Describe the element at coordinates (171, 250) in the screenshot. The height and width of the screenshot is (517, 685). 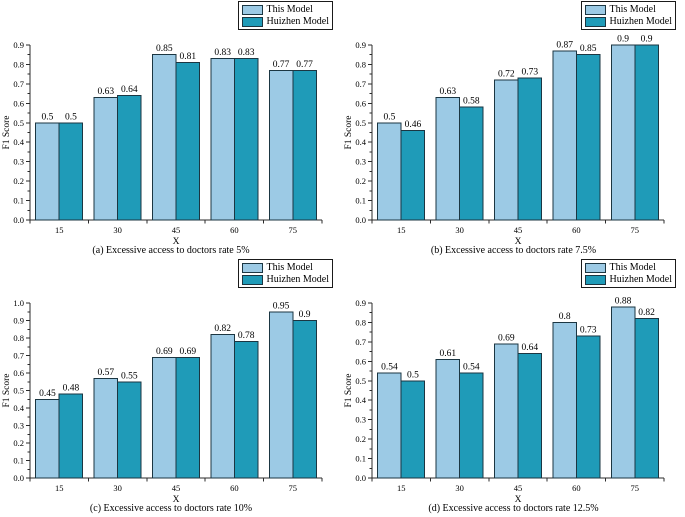
I see `chart-caption-a: (a) Excessive access to doctors rate 5%` at that location.